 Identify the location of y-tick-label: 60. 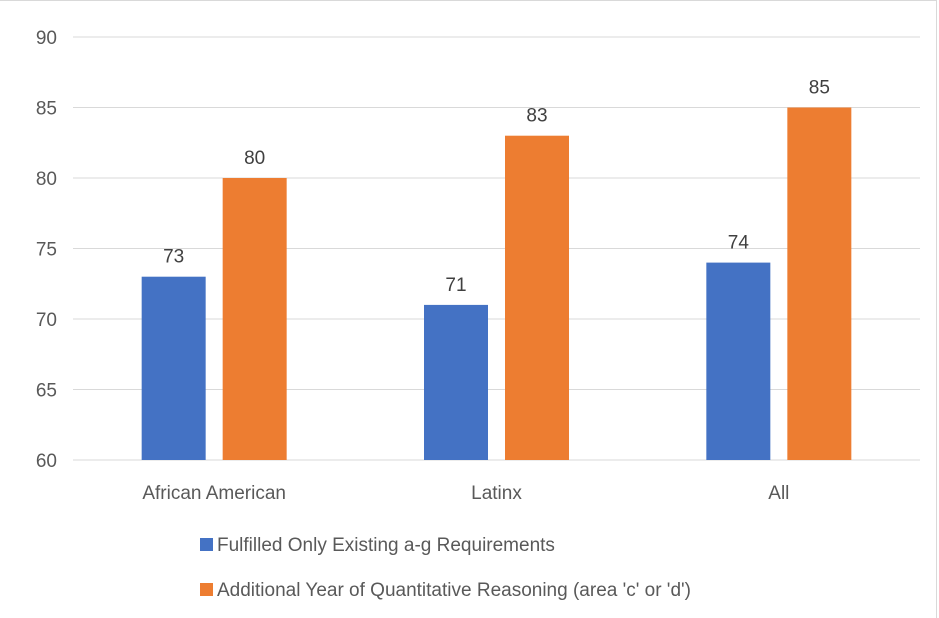
(46, 461).